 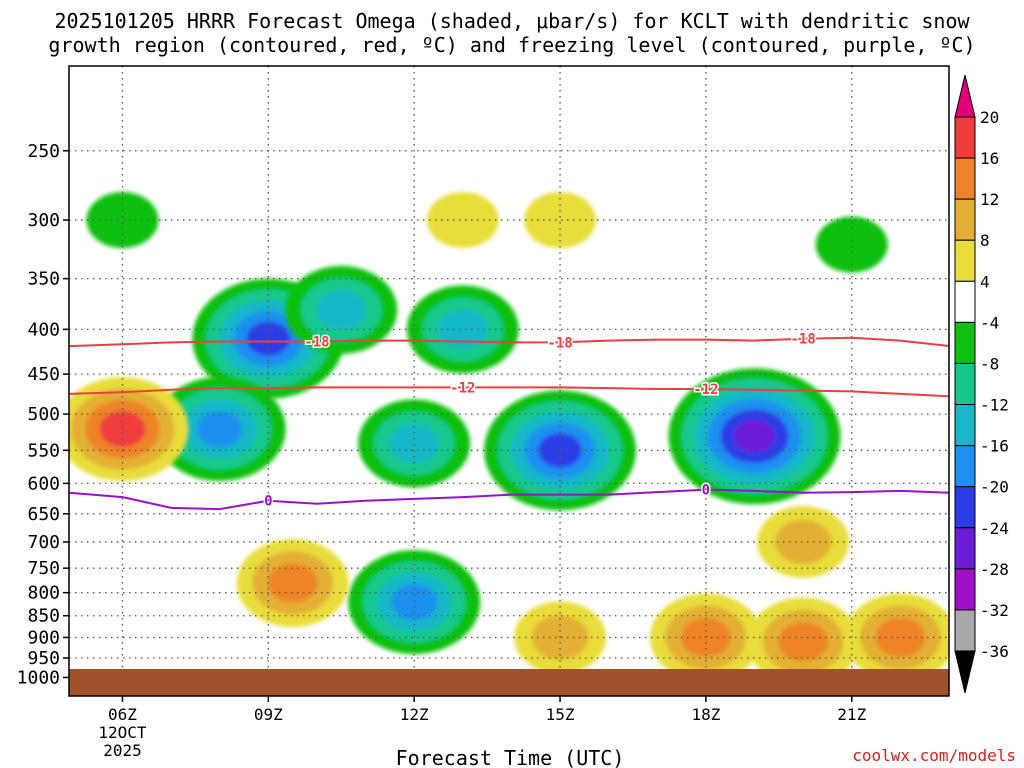 What do you see at coordinates (560, 714) in the screenshot?
I see `x-tick-label: 15Z` at bounding box center [560, 714].